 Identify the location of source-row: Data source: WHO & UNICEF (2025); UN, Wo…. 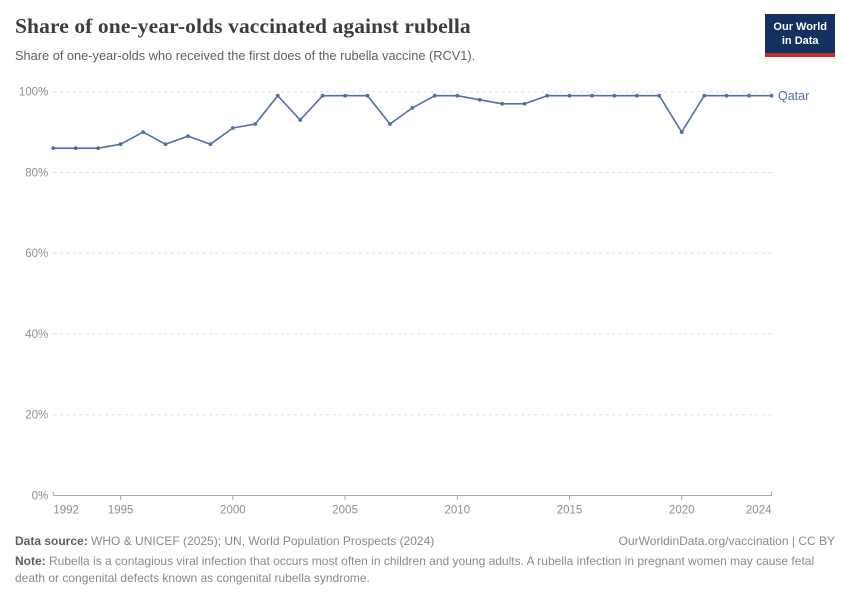
(425, 541).